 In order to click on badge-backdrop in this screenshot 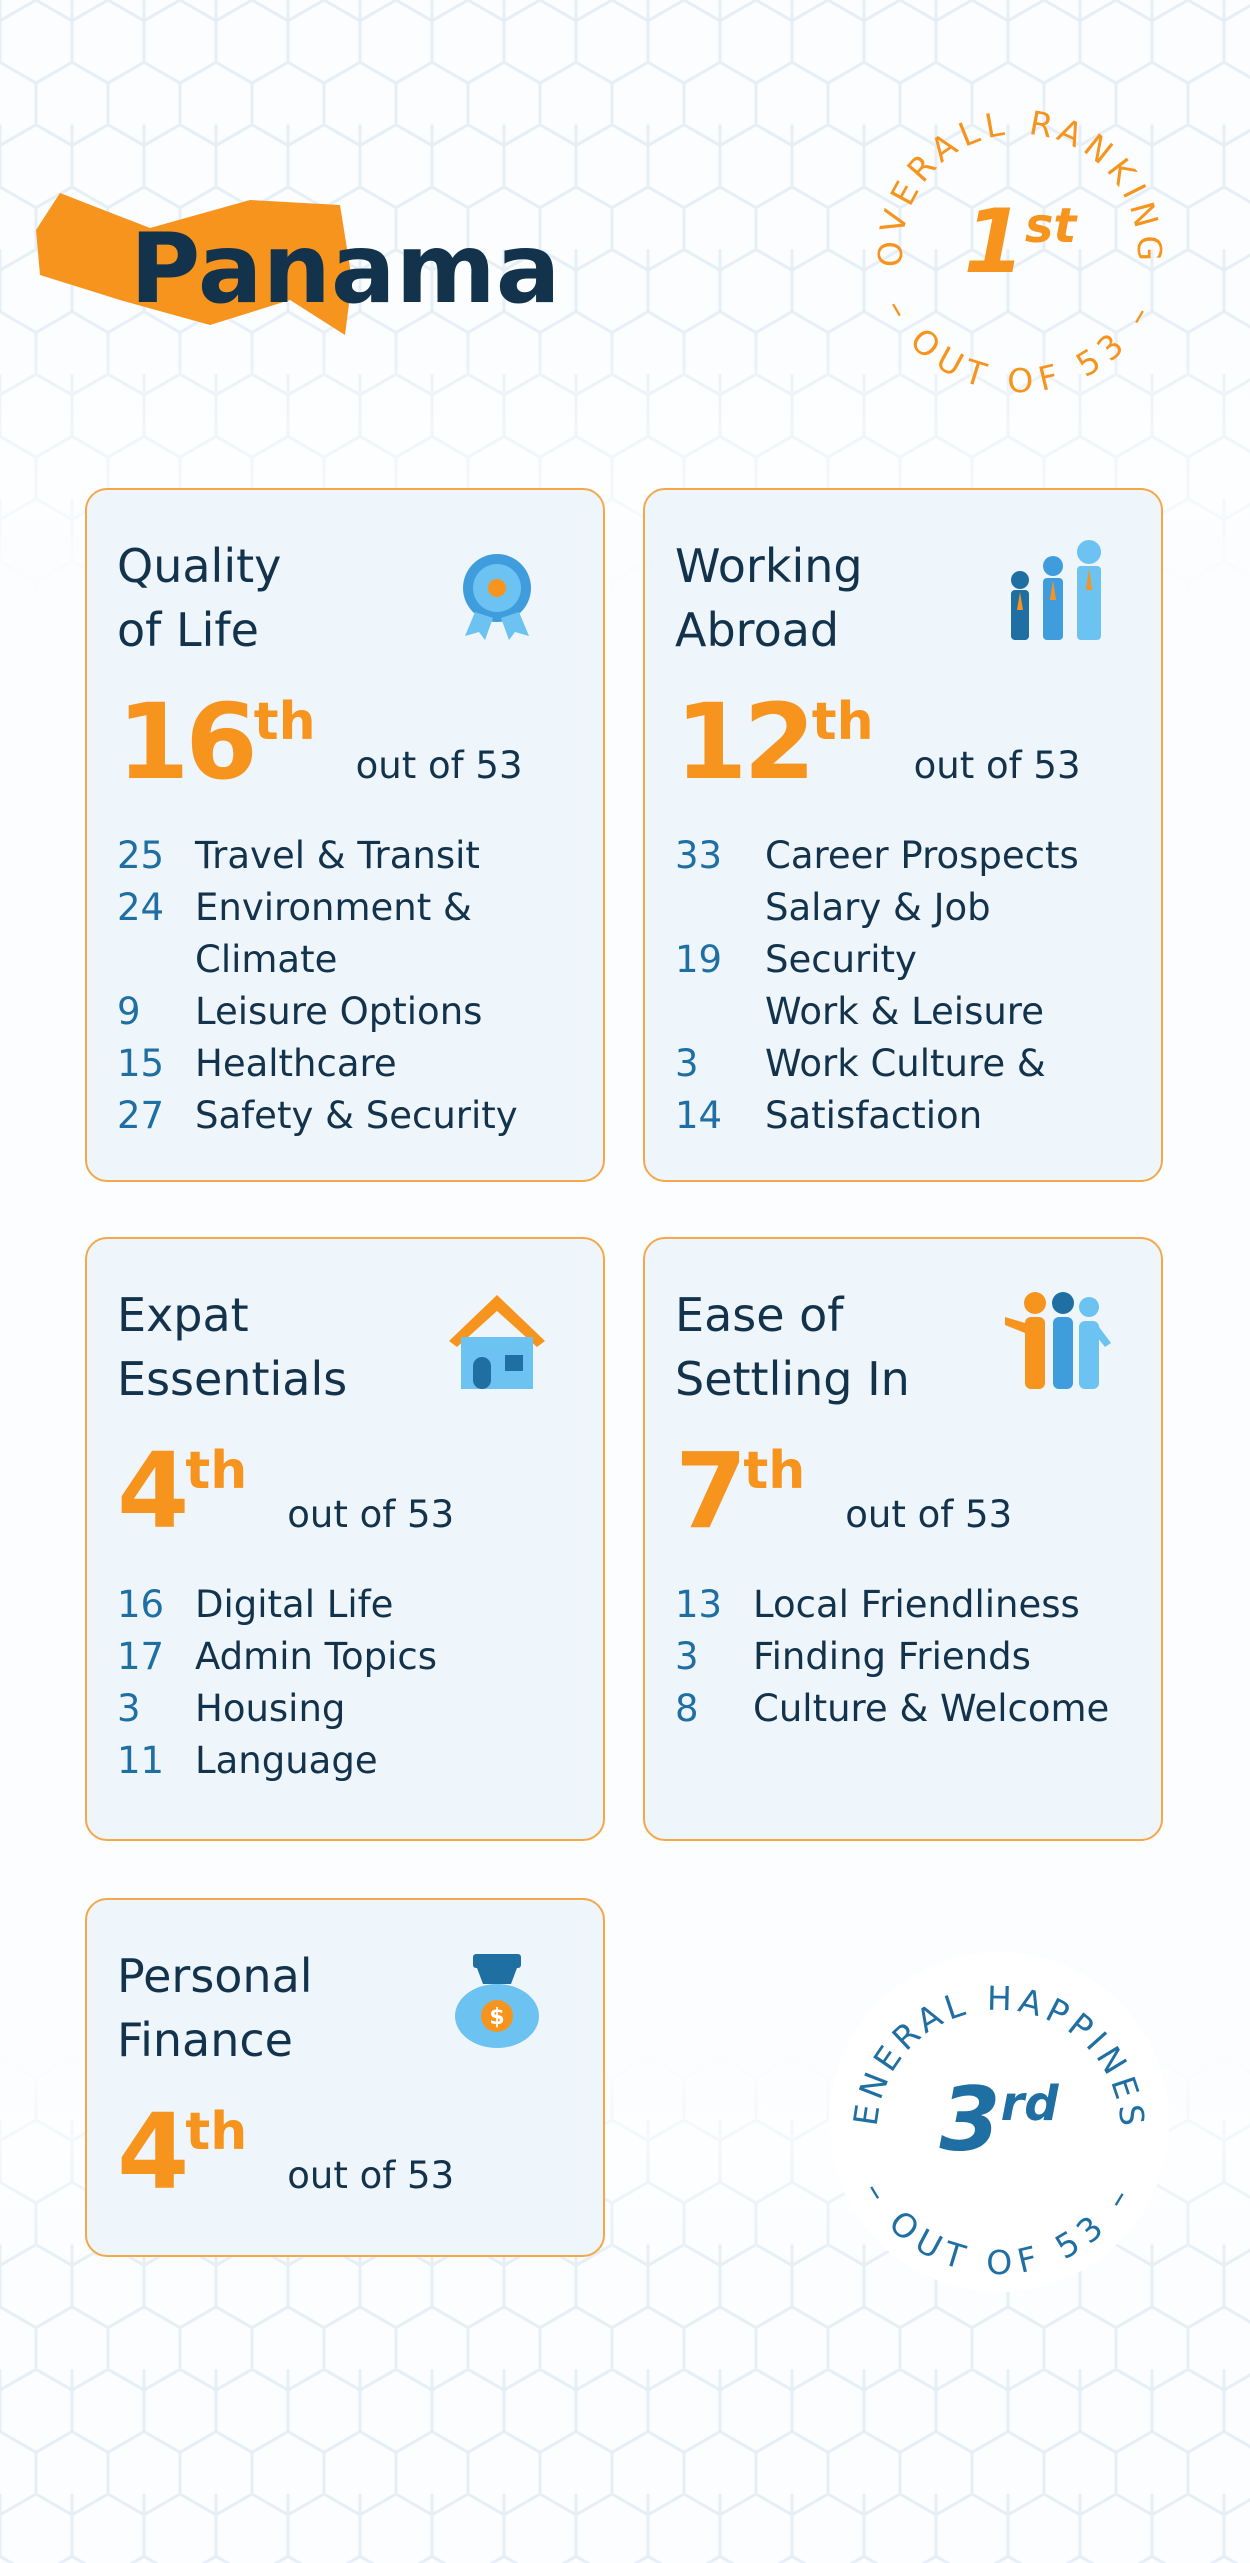, I will do `click(999, 2122)`.